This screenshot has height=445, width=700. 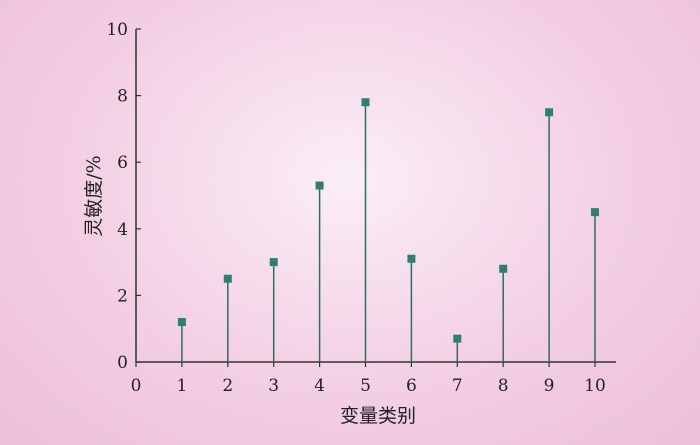 I want to click on y-tick-label: 4, so click(x=122, y=230).